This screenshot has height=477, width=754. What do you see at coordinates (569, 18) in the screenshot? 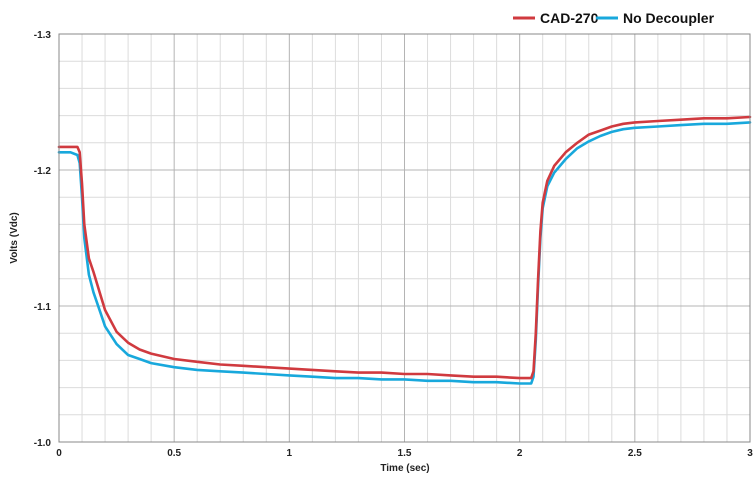
I see `legend-label-cad-270: CAD-270` at bounding box center [569, 18].